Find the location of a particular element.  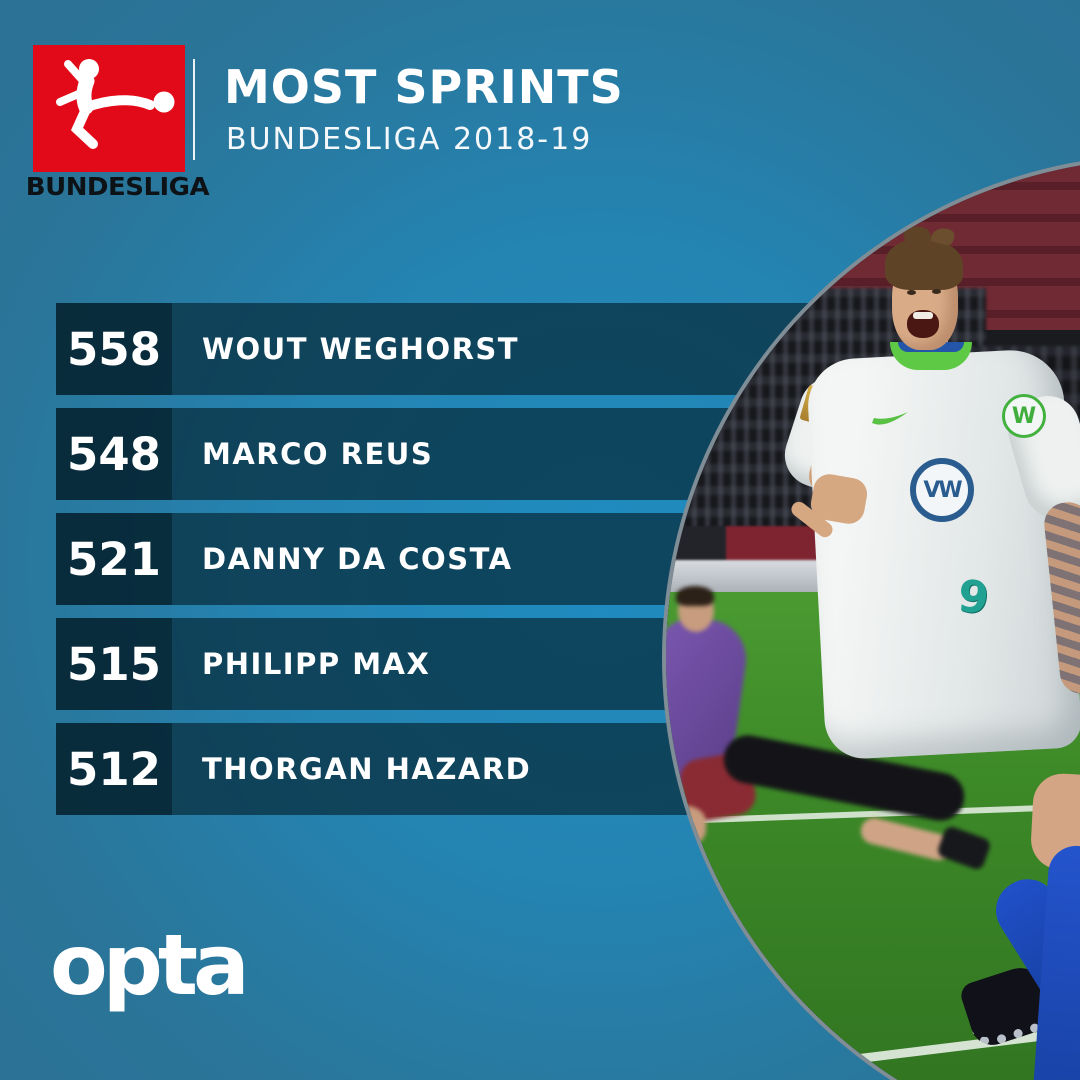

bundesliga-wordmark: BUNDESLIGA is located at coordinates (117, 186).